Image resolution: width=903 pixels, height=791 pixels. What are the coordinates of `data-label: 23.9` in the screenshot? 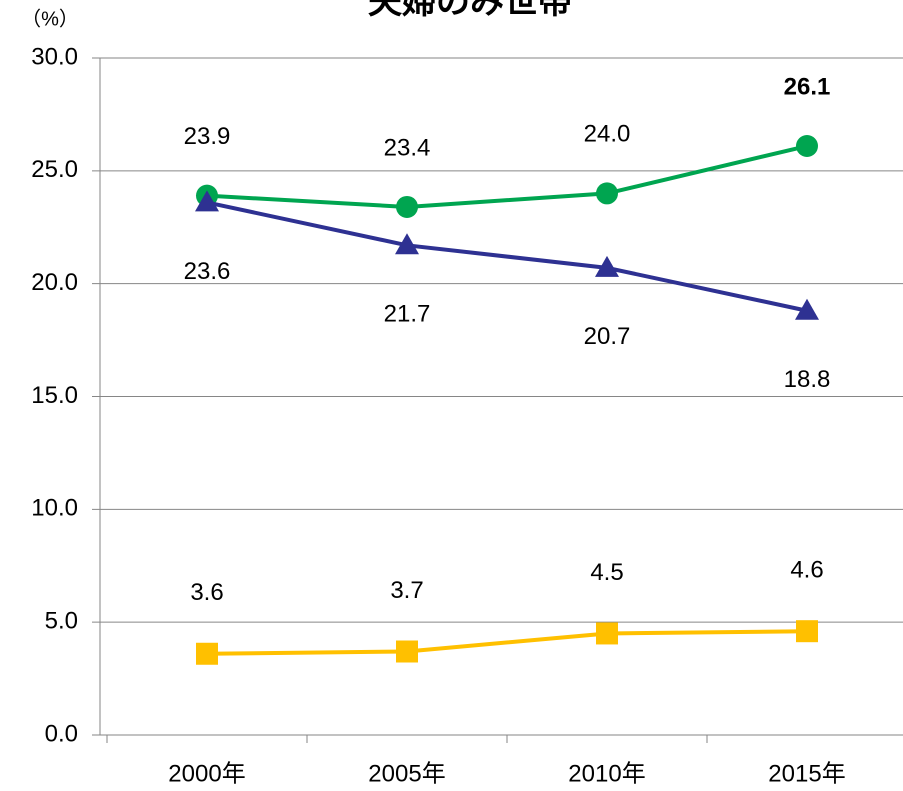 It's located at (207, 136).